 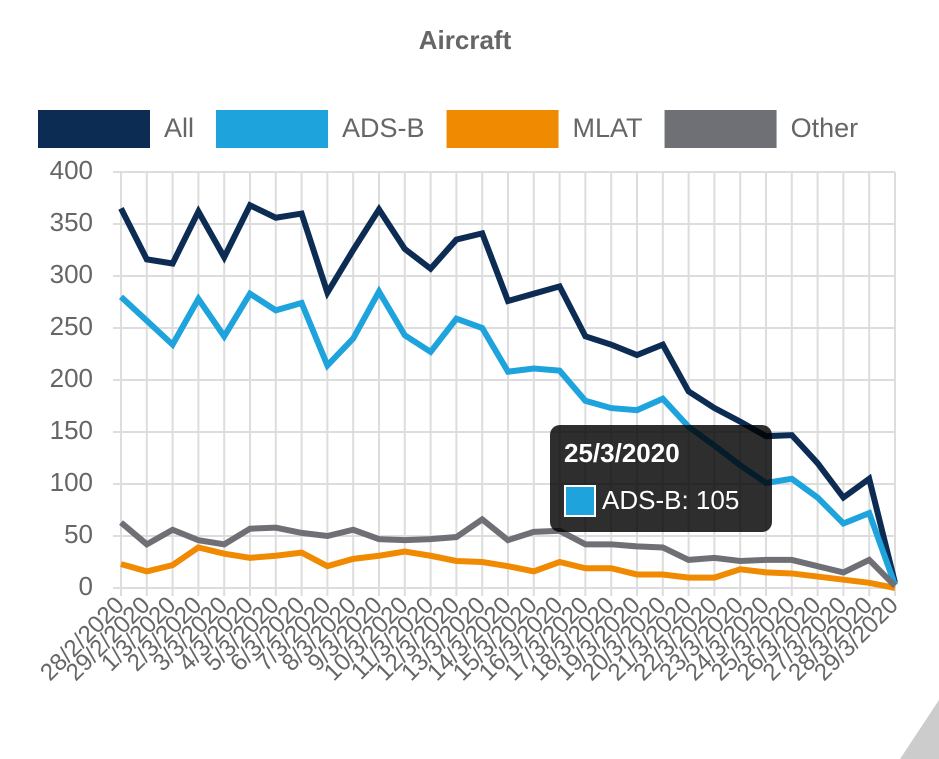 I want to click on legend-label: ADS-B, so click(x=383, y=128).